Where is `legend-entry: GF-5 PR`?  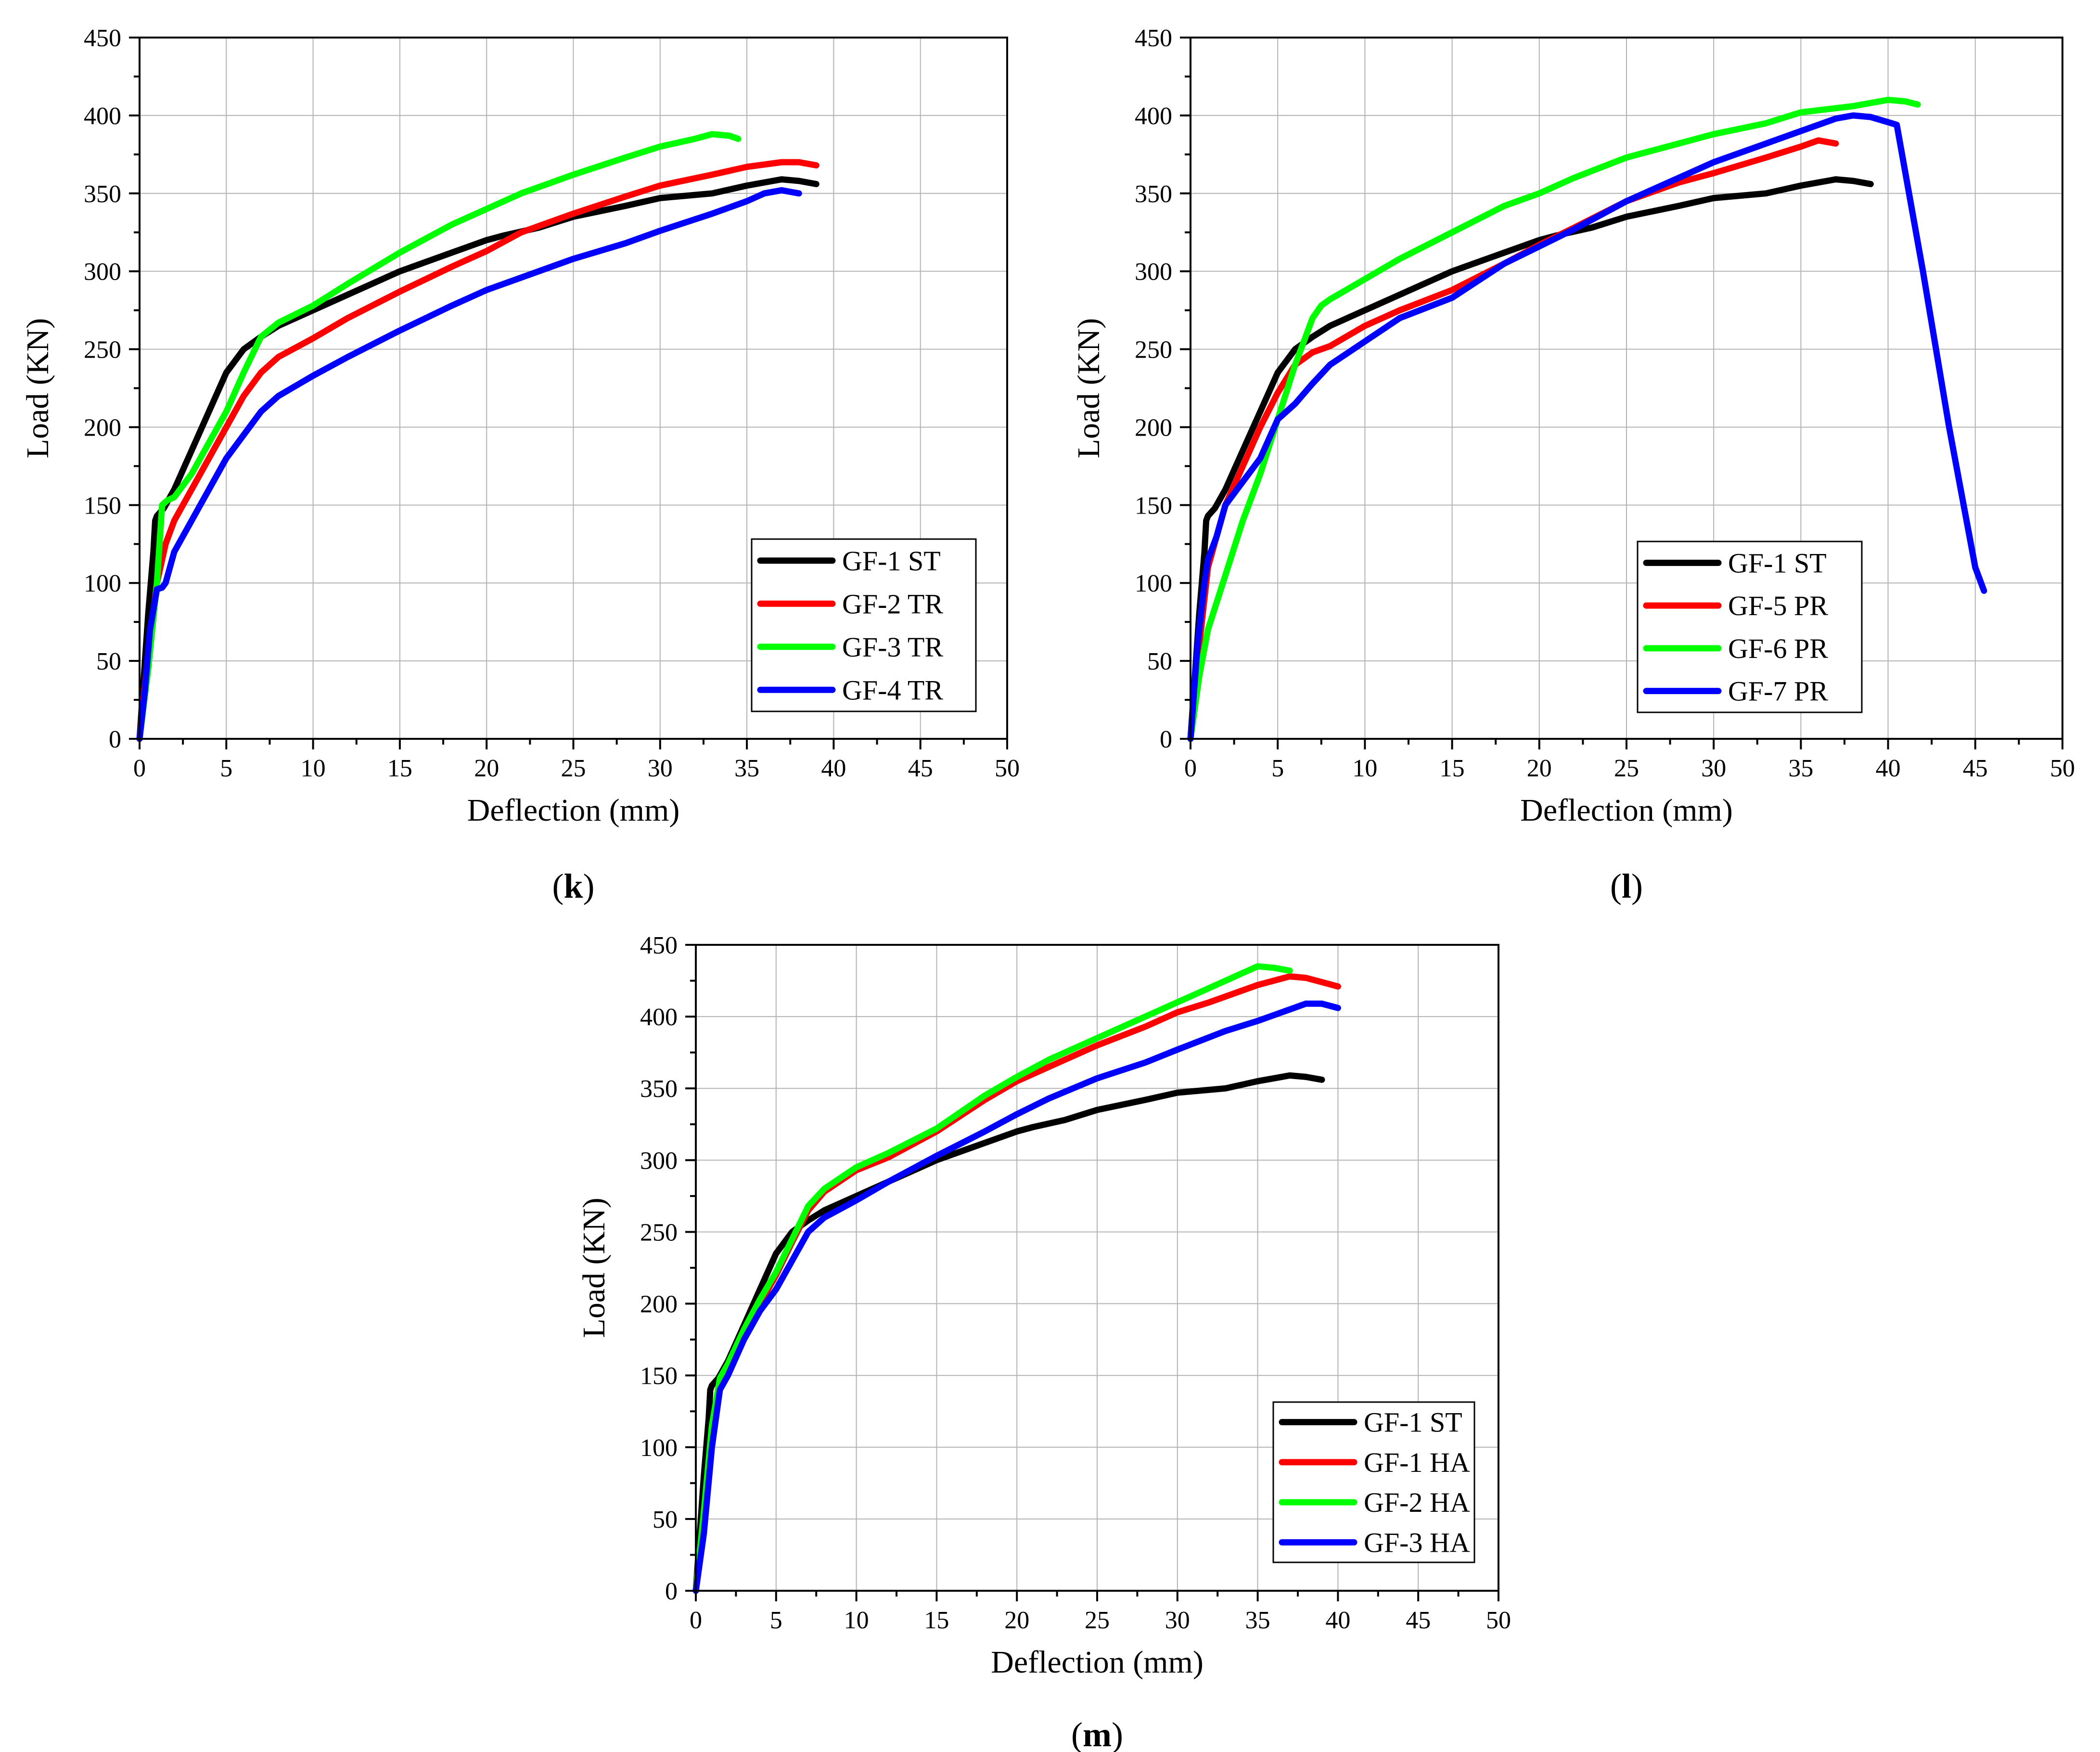
legend-entry: GF-5 PR is located at coordinates (1778, 606).